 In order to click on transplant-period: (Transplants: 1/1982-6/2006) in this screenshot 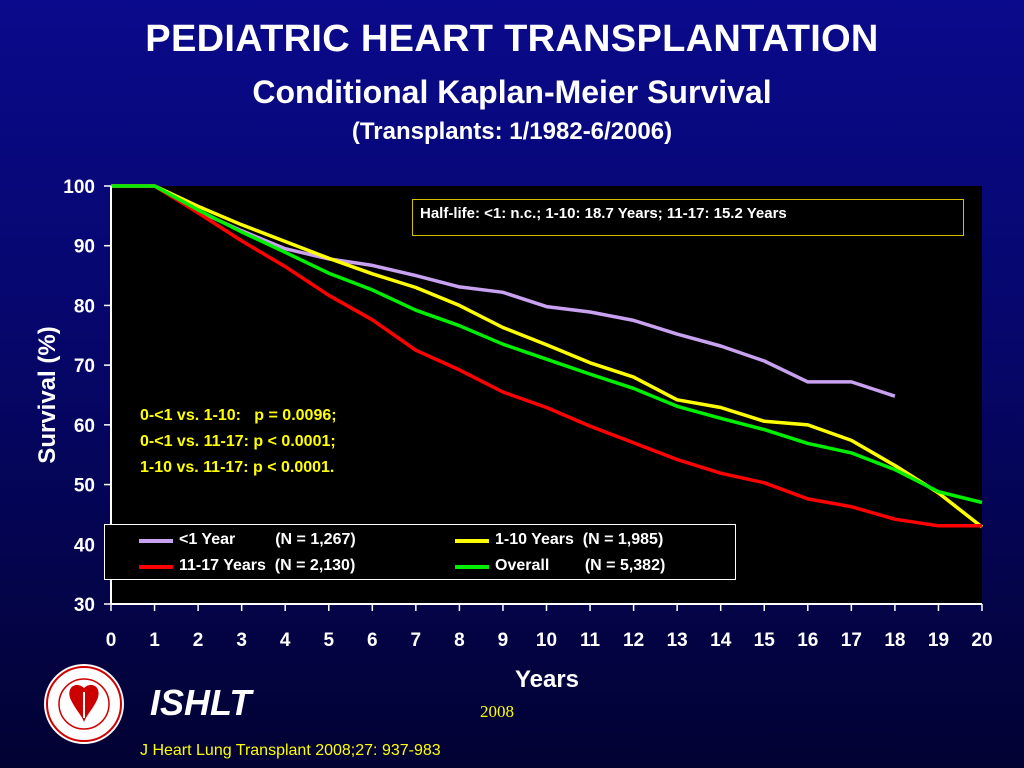, I will do `click(512, 131)`.